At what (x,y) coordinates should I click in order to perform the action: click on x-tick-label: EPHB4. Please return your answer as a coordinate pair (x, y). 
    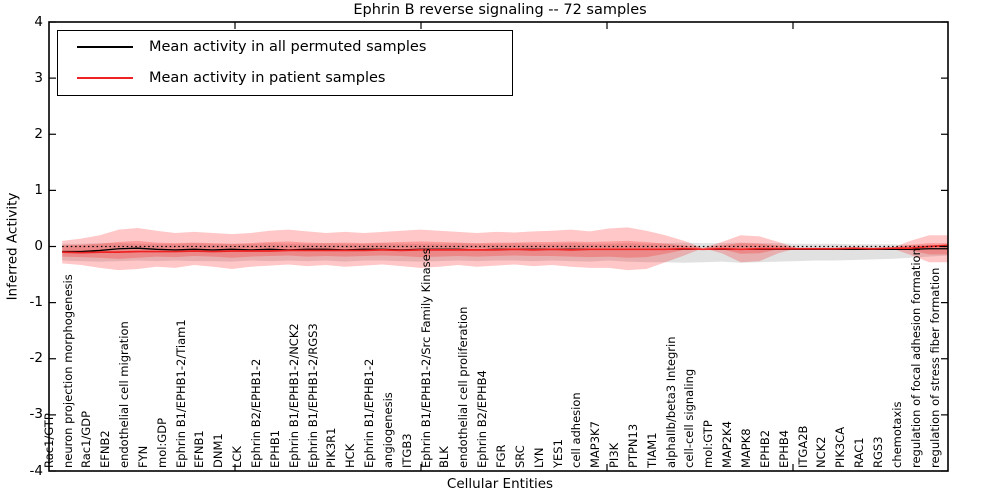
    Looking at the image, I should click on (783, 448).